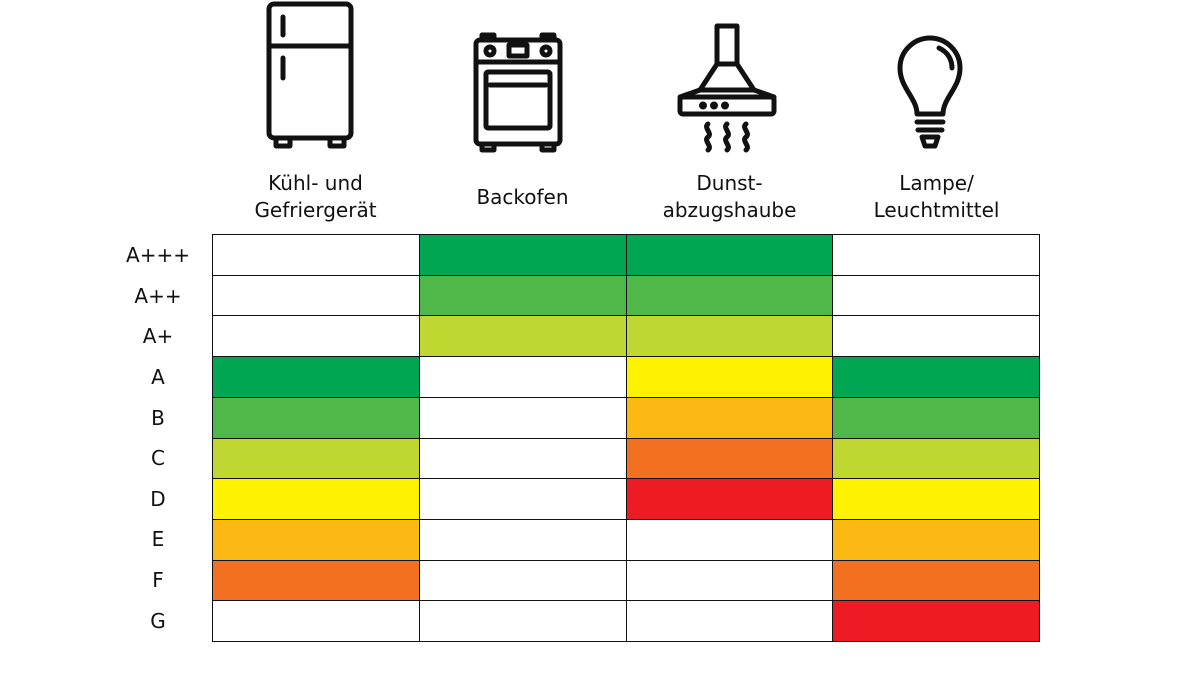  Describe the element at coordinates (936, 581) in the screenshot. I see `grid-cell-r8-c3` at that location.